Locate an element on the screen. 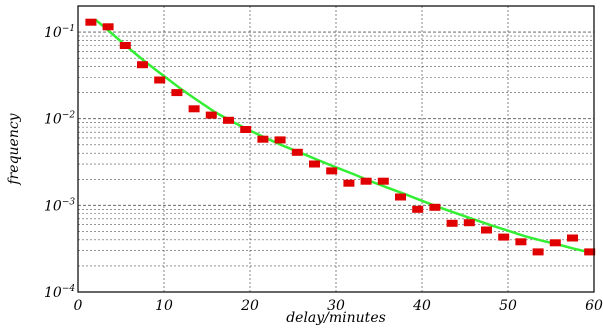 The width and height of the screenshot is (603, 329). y-tick-label: 10⁻⁴ is located at coordinates (59, 292).